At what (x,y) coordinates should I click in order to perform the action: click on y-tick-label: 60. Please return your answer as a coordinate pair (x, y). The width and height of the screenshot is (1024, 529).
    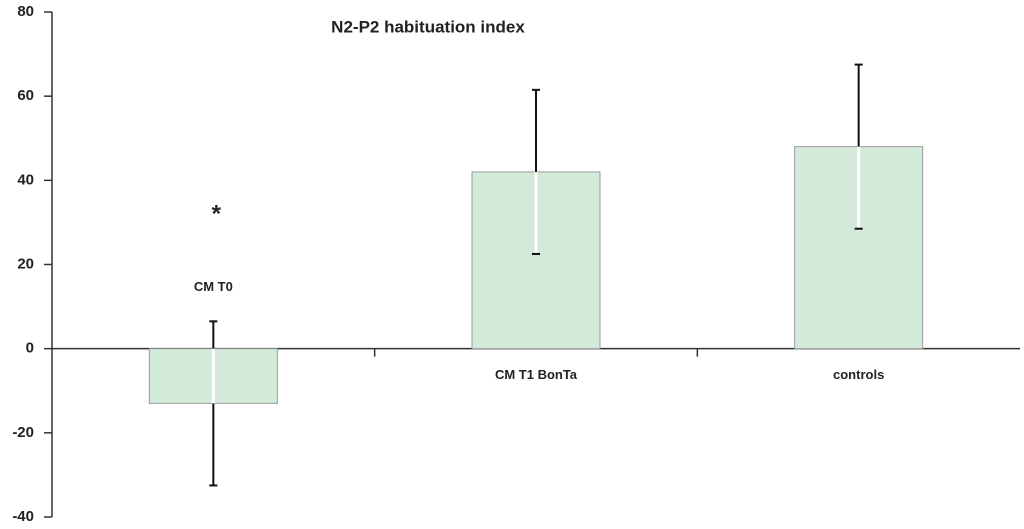
    Looking at the image, I should click on (25, 95).